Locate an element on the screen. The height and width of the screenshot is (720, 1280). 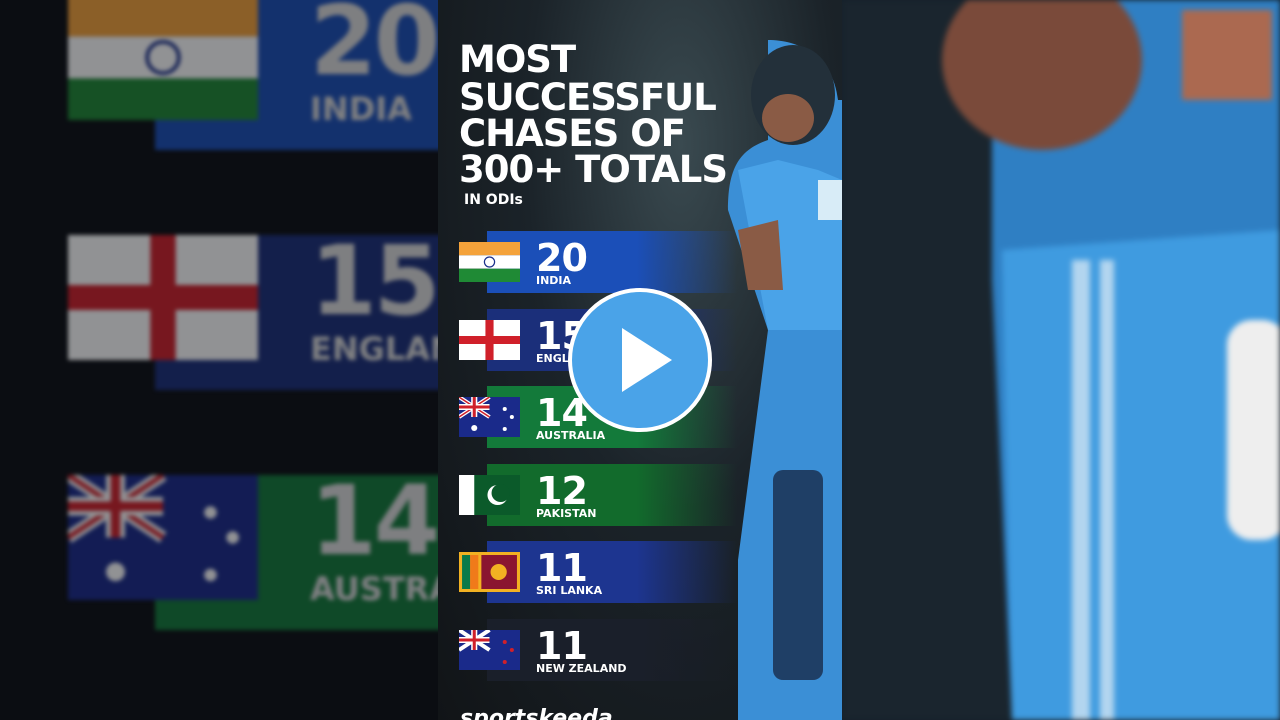
ghost-count: 14 is located at coordinates (374, 521).